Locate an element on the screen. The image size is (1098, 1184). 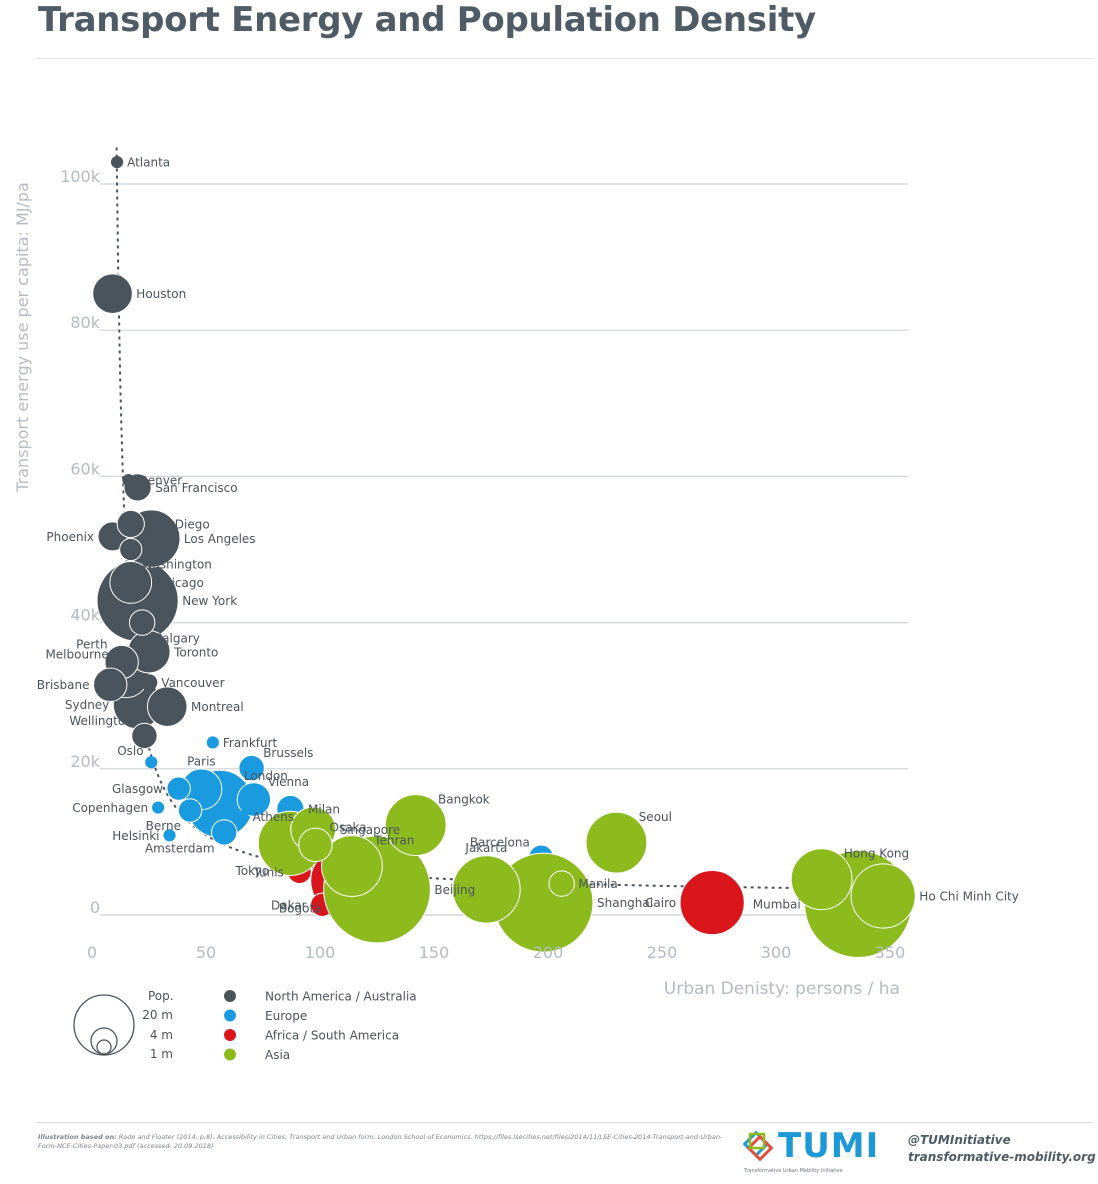
city-label: Berne is located at coordinates (163, 826).